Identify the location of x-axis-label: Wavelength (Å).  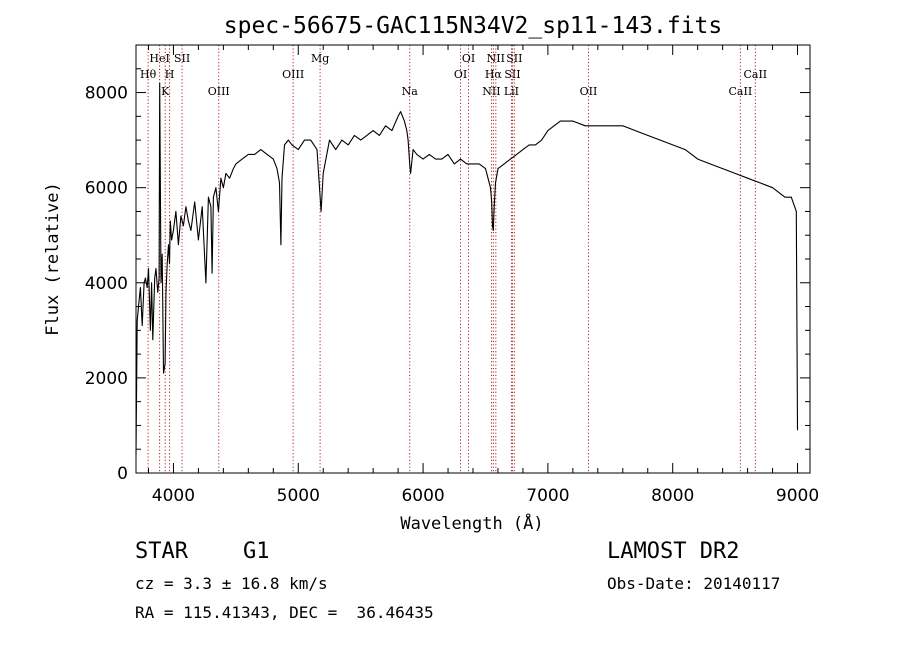
(471, 523).